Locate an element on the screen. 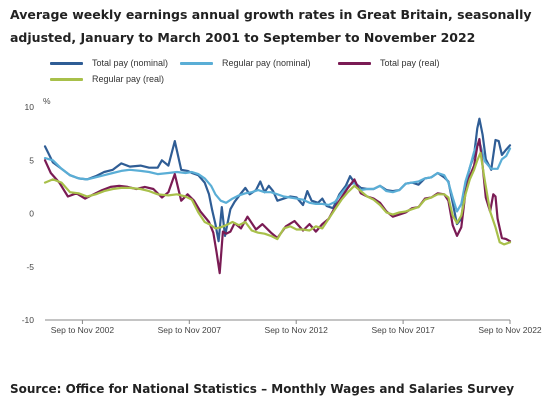 The height and width of the screenshot is (404, 550). legend-item-total-nominal: Total pay (nominal) is located at coordinates (109, 63).